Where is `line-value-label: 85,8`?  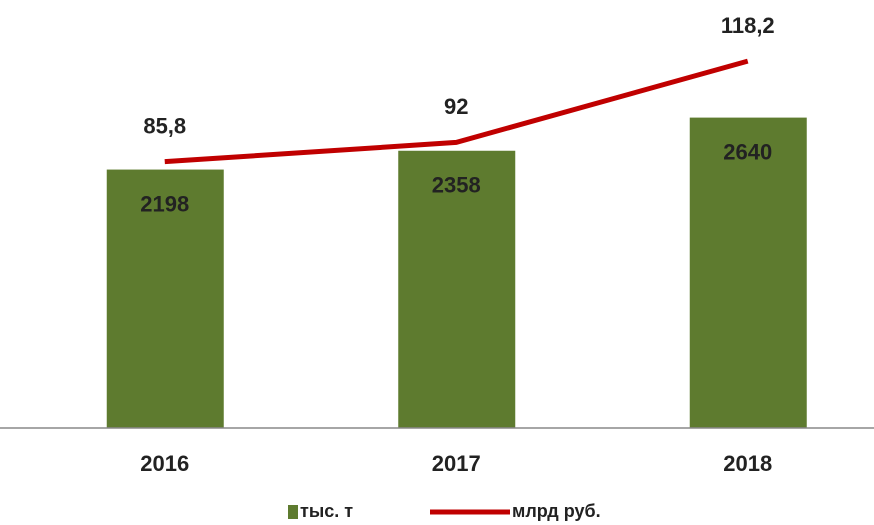 line-value-label: 85,8 is located at coordinates (164, 125).